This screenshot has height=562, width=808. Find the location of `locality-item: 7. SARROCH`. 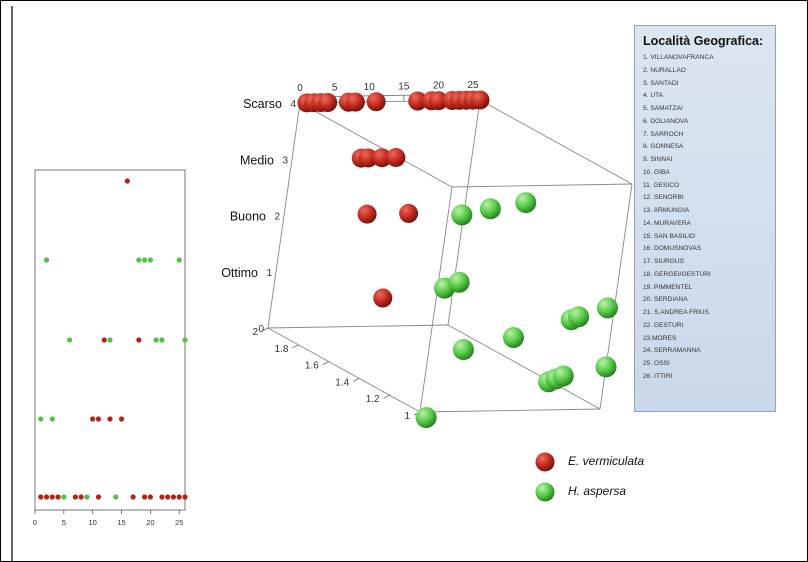

locality-item: 7. SARROCH is located at coordinates (663, 134).